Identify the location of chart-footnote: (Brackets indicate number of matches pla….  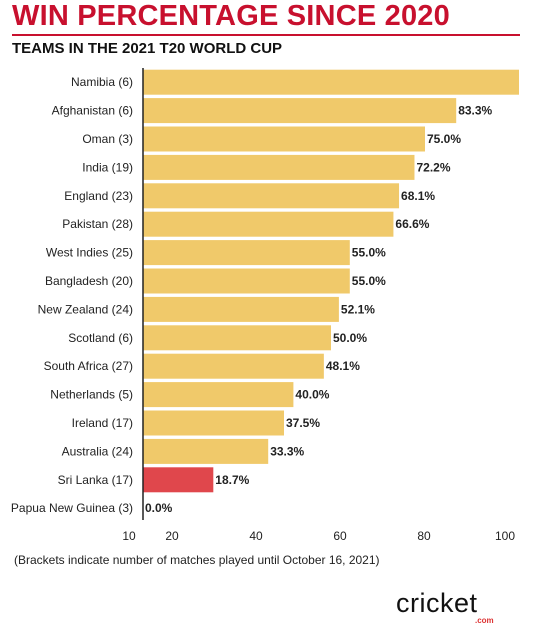
(197, 560).